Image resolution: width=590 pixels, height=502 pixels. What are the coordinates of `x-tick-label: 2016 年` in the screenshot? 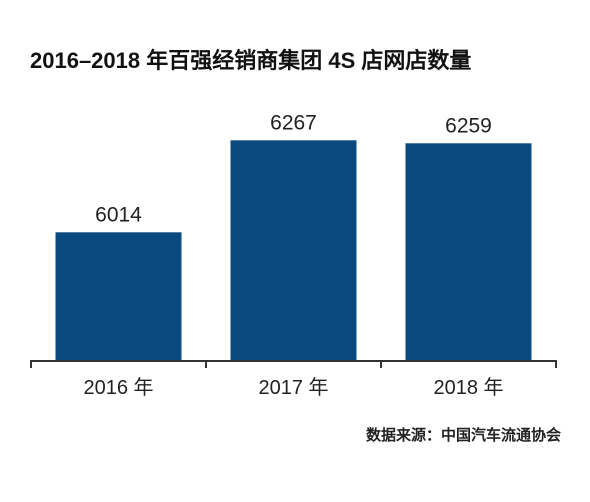 It's located at (118, 387).